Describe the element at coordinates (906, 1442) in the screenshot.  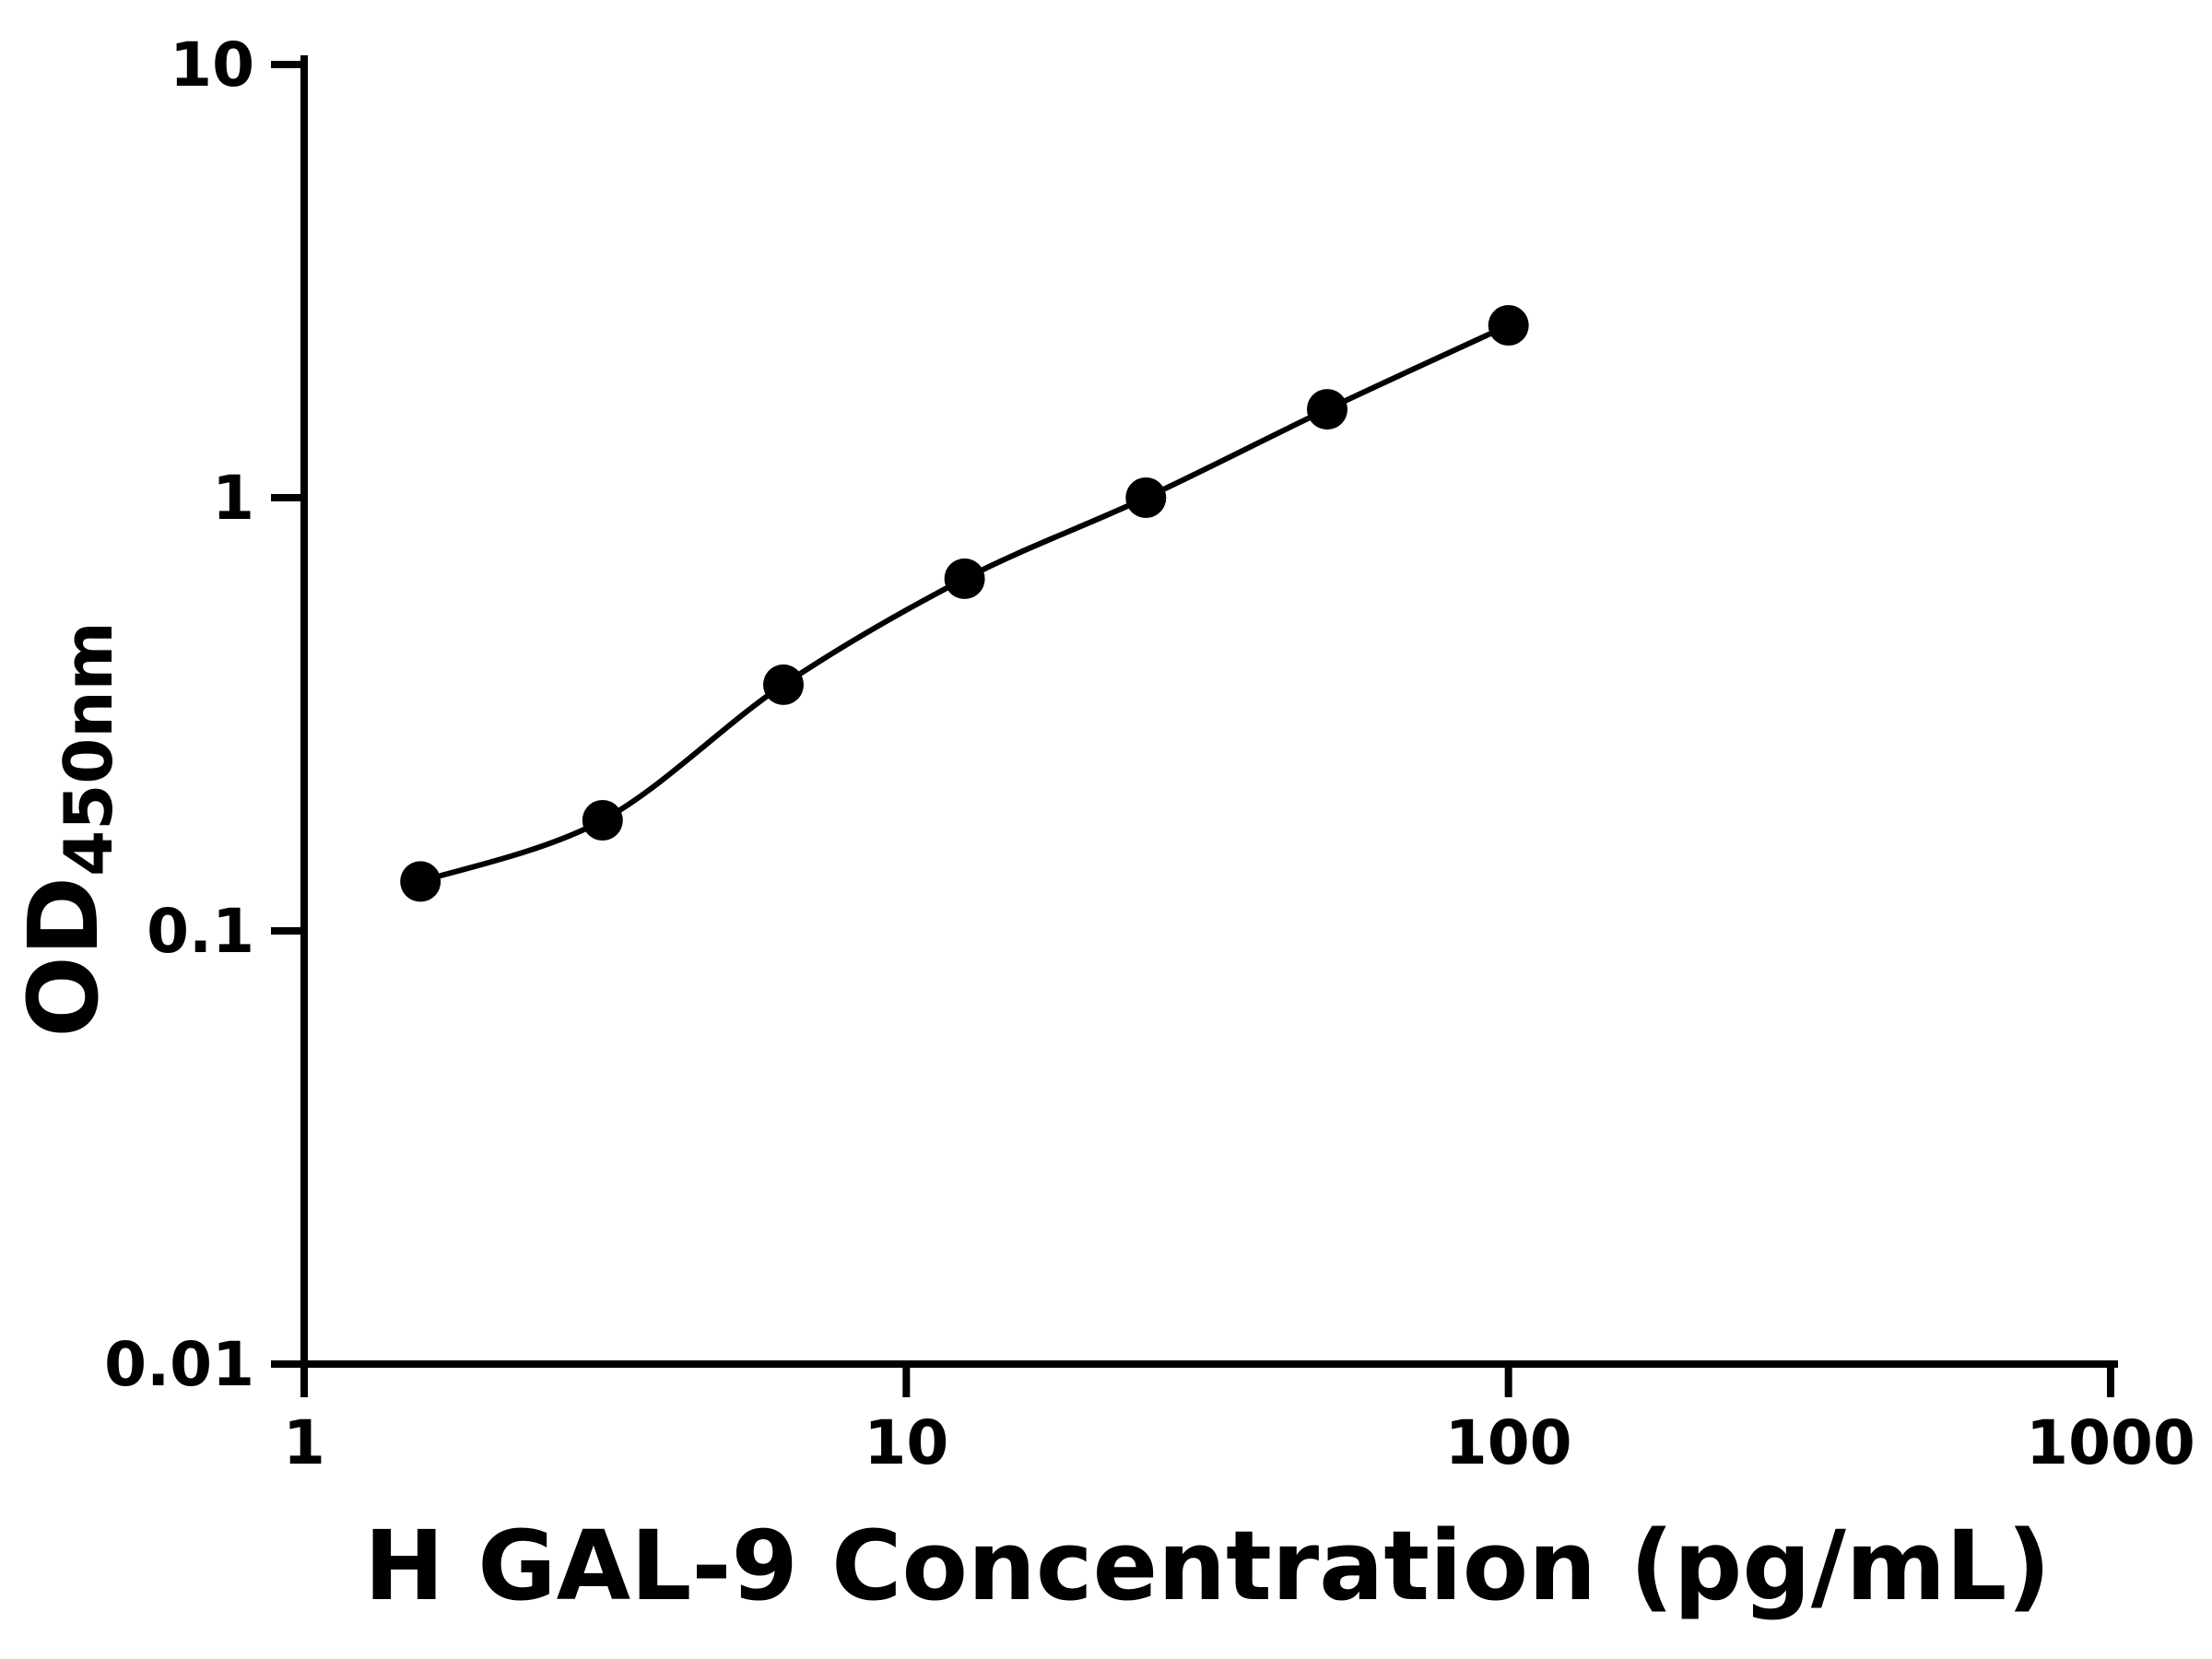
I see `x-tick-label: 10` at that location.